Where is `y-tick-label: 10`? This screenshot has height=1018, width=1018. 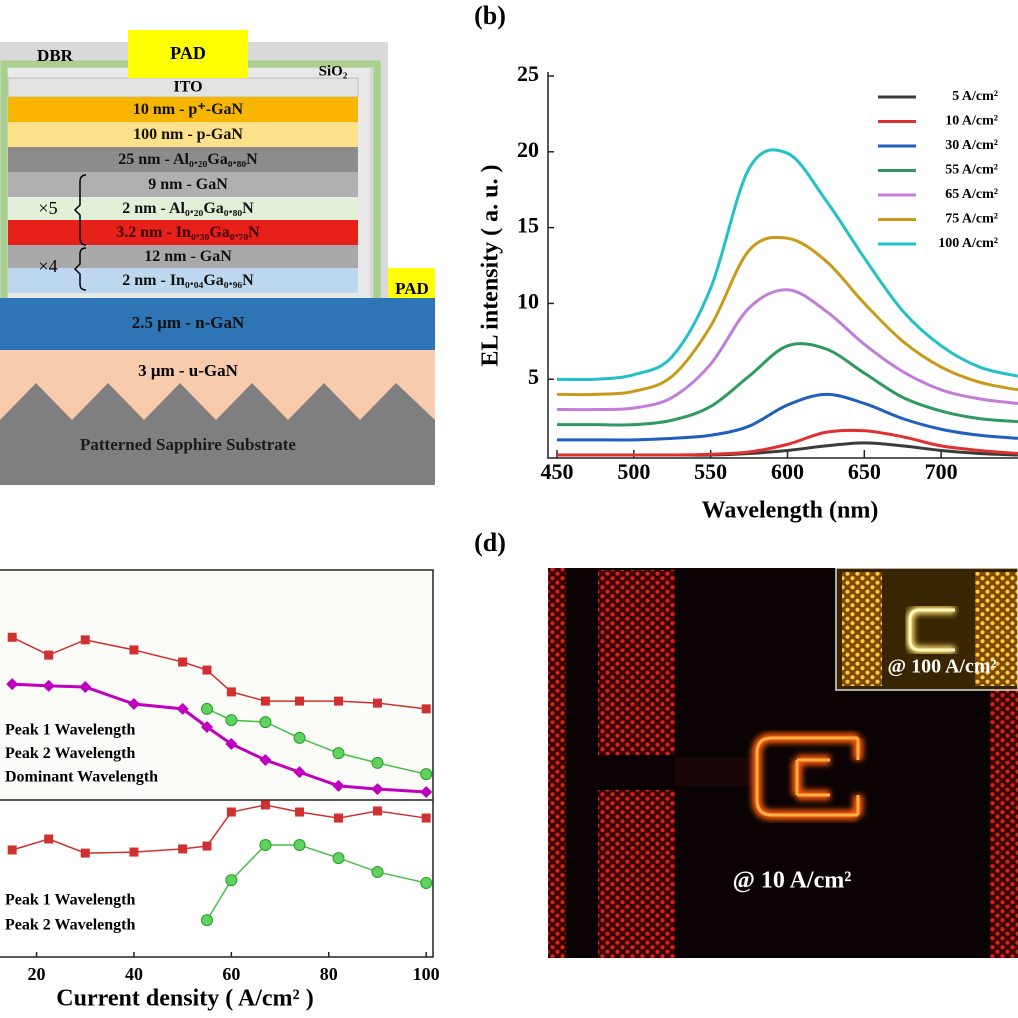 y-tick-label: 10 is located at coordinates (528, 300).